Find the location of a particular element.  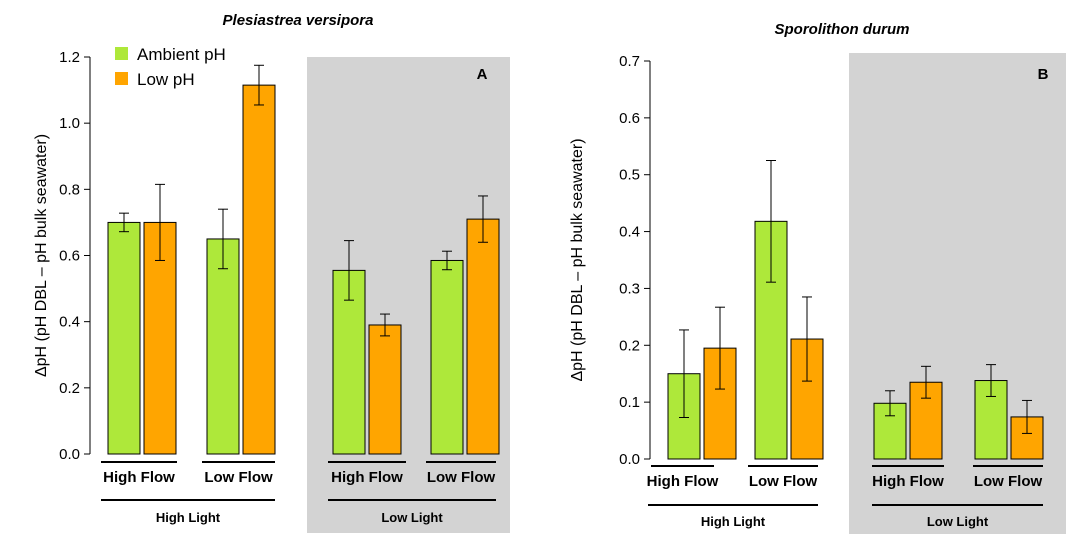

y-tick-label: 0.8 is located at coordinates (69, 189).